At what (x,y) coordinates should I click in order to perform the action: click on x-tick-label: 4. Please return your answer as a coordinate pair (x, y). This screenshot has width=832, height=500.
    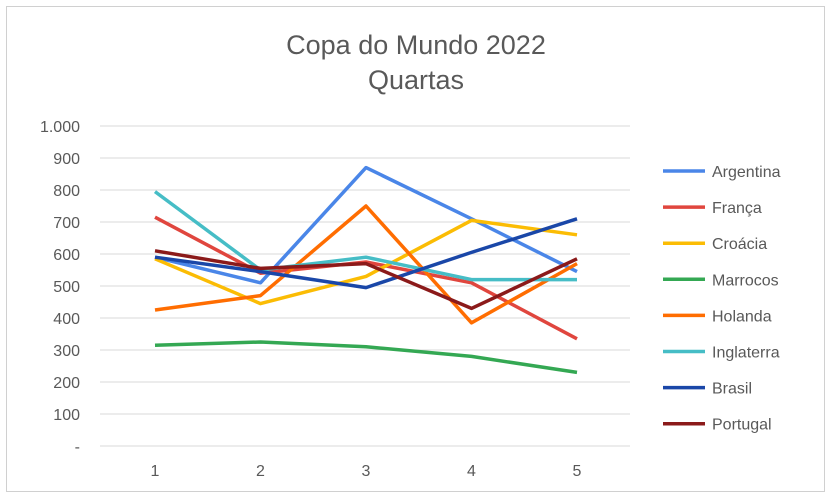
    Looking at the image, I should click on (471, 471).